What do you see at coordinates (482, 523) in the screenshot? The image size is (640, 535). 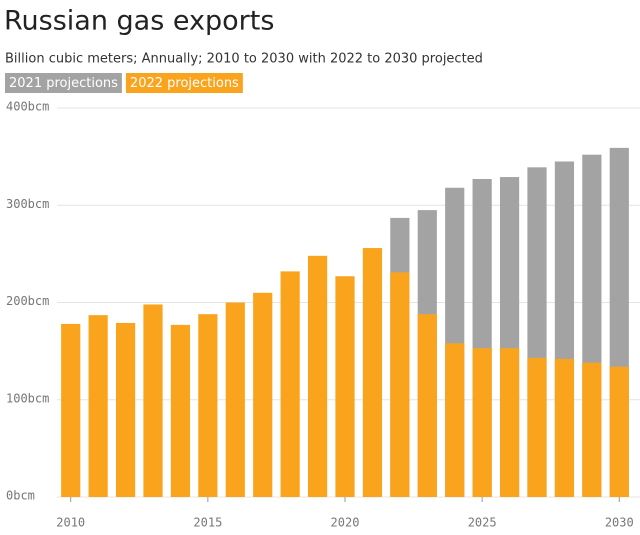 I see `x-tick-label: 2025` at bounding box center [482, 523].